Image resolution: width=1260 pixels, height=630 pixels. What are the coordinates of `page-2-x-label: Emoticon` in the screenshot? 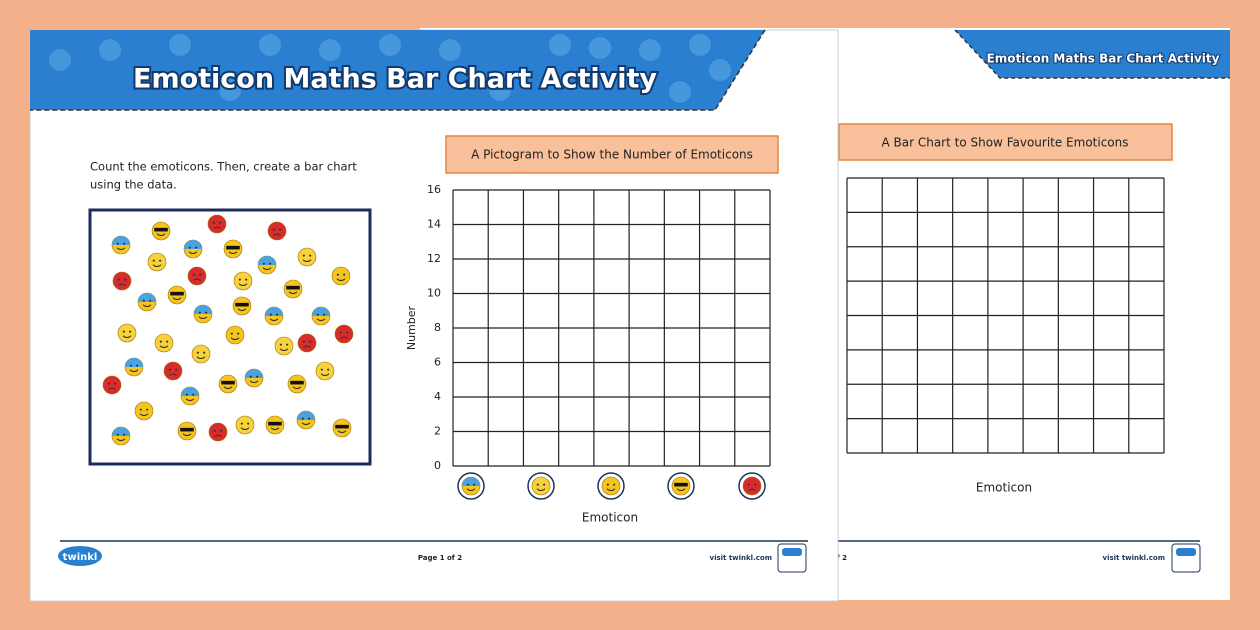 It's located at (1004, 488).